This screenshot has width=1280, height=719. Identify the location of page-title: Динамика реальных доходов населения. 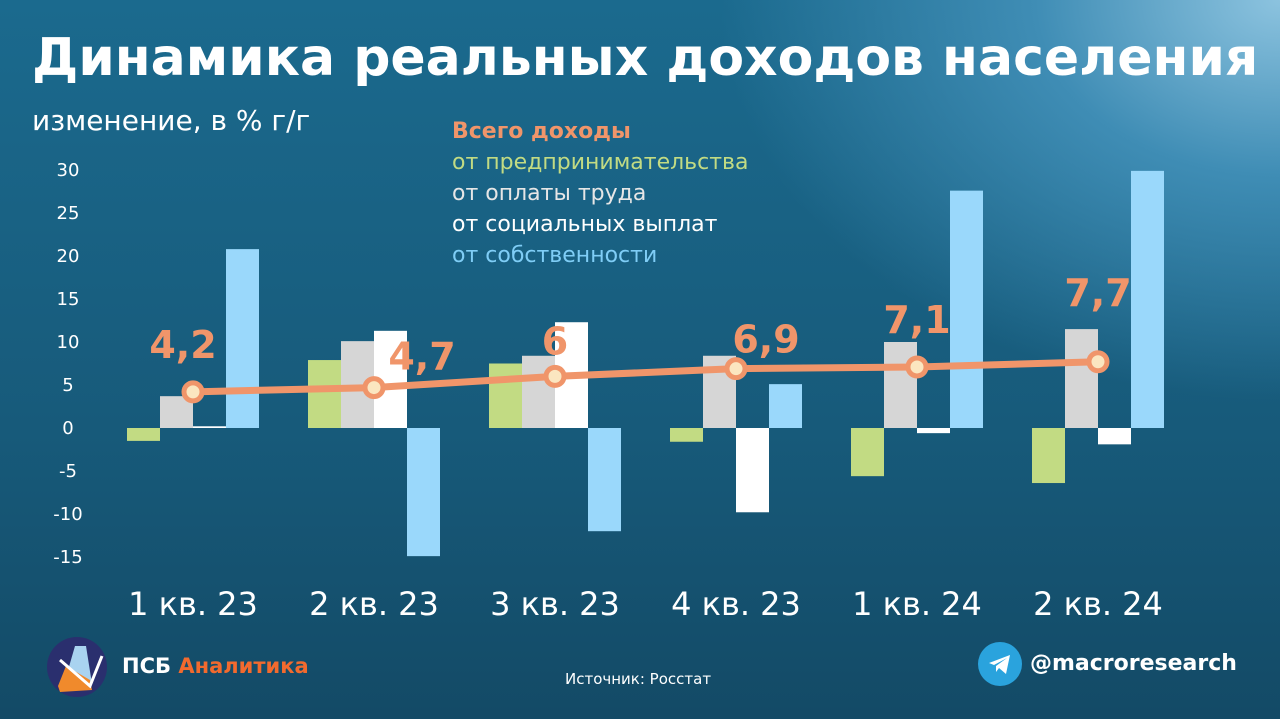
(645, 58).